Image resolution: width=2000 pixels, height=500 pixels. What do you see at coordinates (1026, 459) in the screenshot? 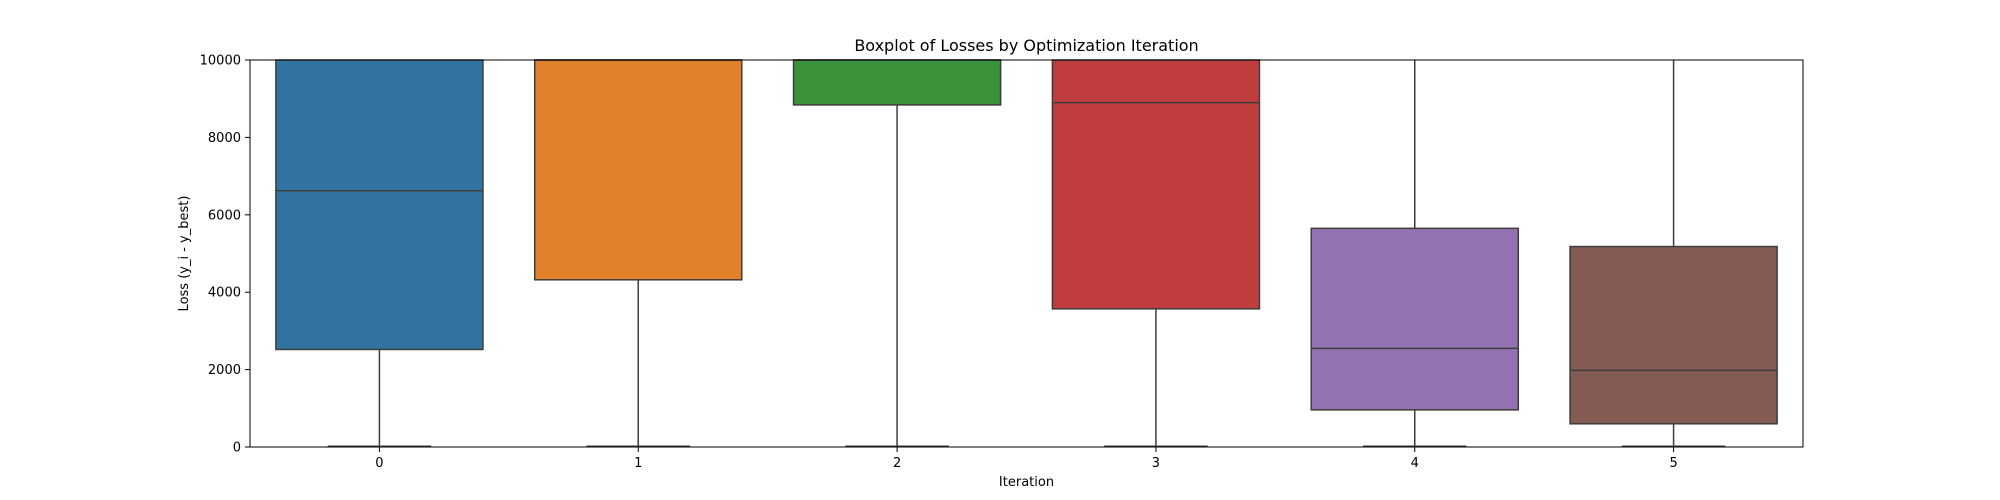
I see `x-ticks-layer: 0 1 2 3 4 5` at bounding box center [1026, 459].